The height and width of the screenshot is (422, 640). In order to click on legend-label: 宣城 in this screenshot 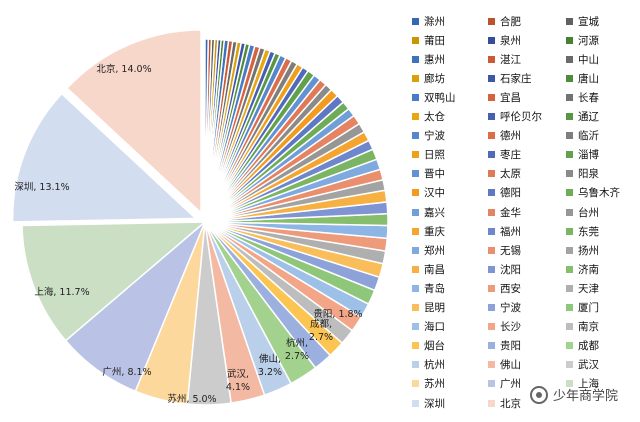, I will do `click(588, 21)`.